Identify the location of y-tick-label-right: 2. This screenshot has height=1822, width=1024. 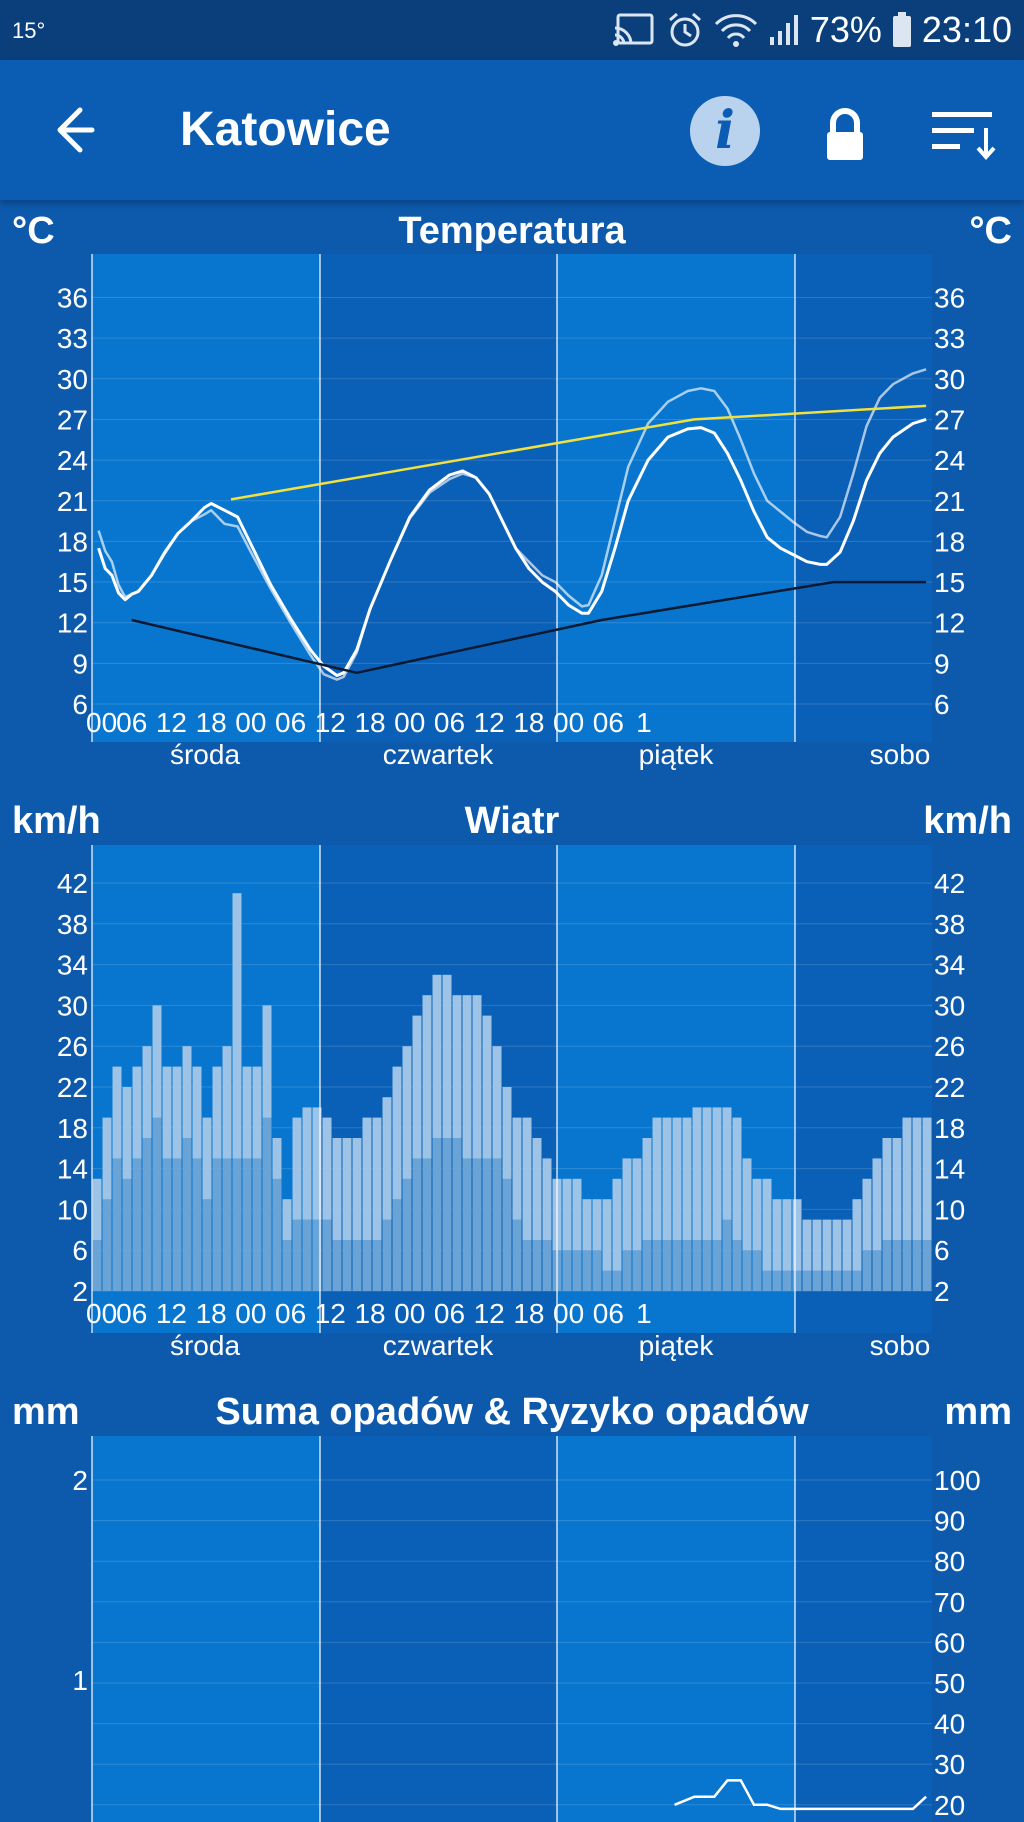
(942, 1291).